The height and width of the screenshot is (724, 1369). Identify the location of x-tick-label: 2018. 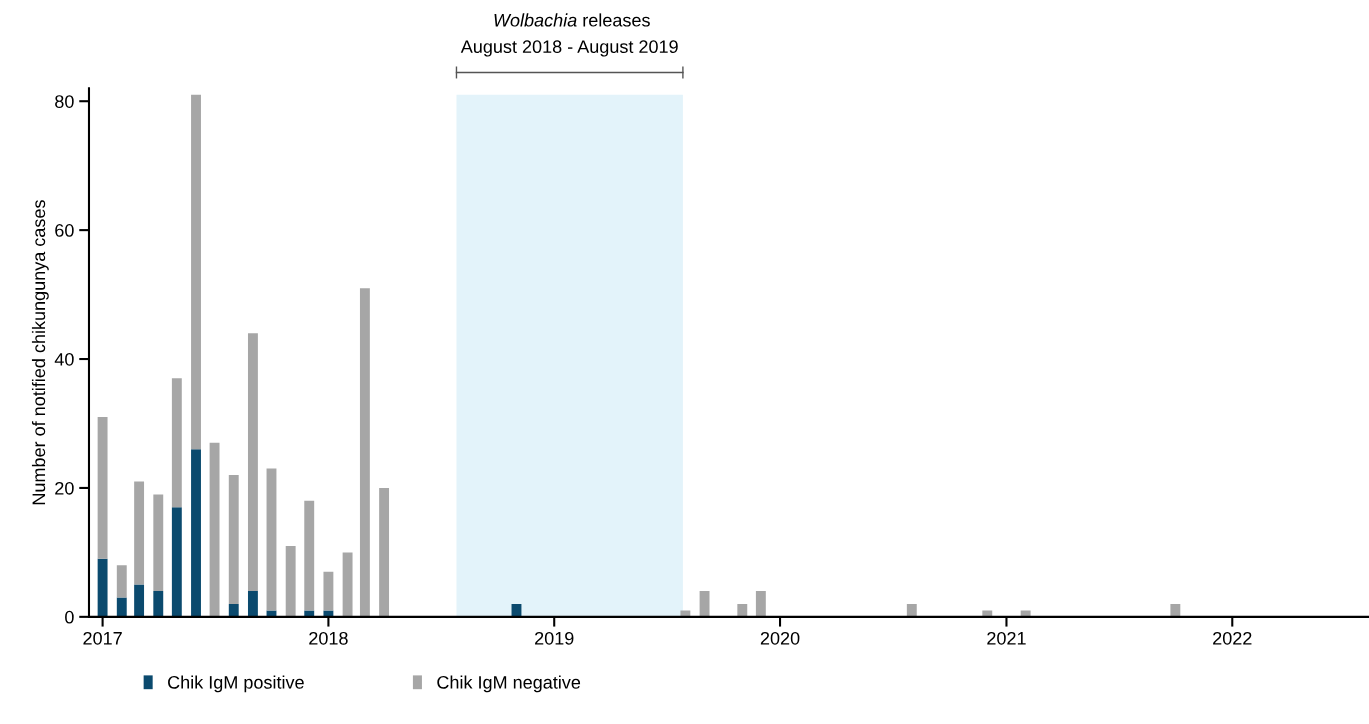
(328, 638).